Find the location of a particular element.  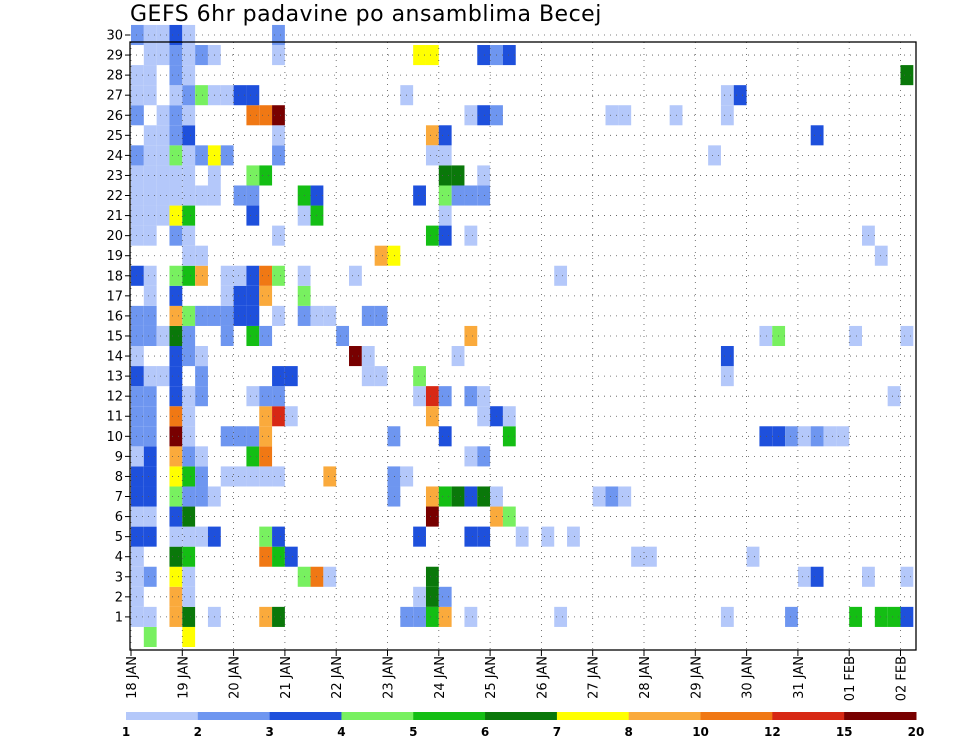

x-tick-label: 20 JAN is located at coordinates (235, 677).